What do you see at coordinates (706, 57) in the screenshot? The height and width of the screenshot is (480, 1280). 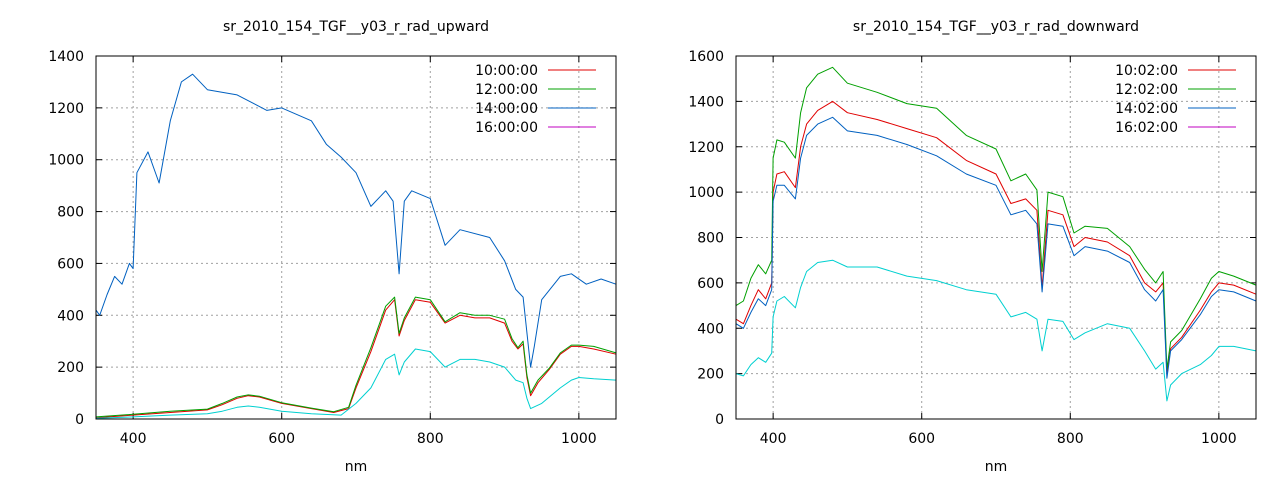 I see `y-tick-label: 1600` at bounding box center [706, 57].